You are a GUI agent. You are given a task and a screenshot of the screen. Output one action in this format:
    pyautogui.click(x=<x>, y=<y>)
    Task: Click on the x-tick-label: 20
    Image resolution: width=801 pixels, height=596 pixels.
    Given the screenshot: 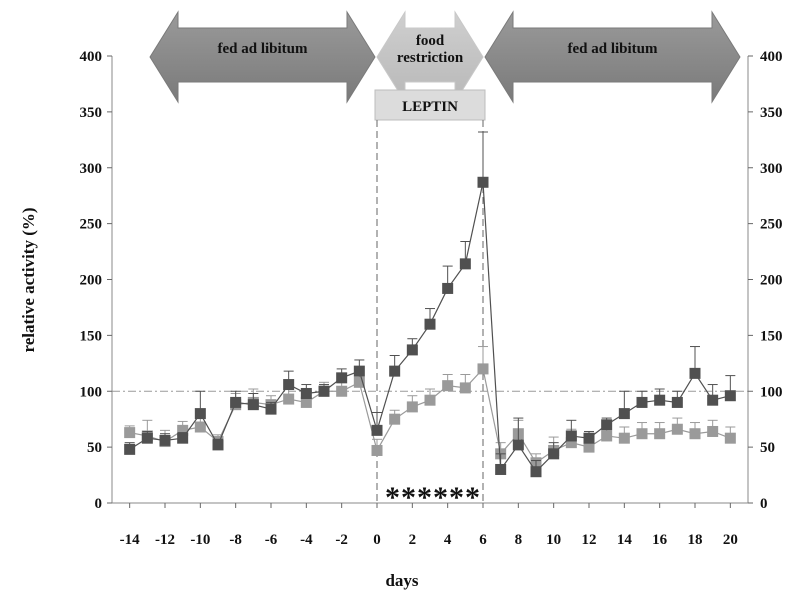 What is the action you would take?
    pyautogui.click(x=730, y=540)
    